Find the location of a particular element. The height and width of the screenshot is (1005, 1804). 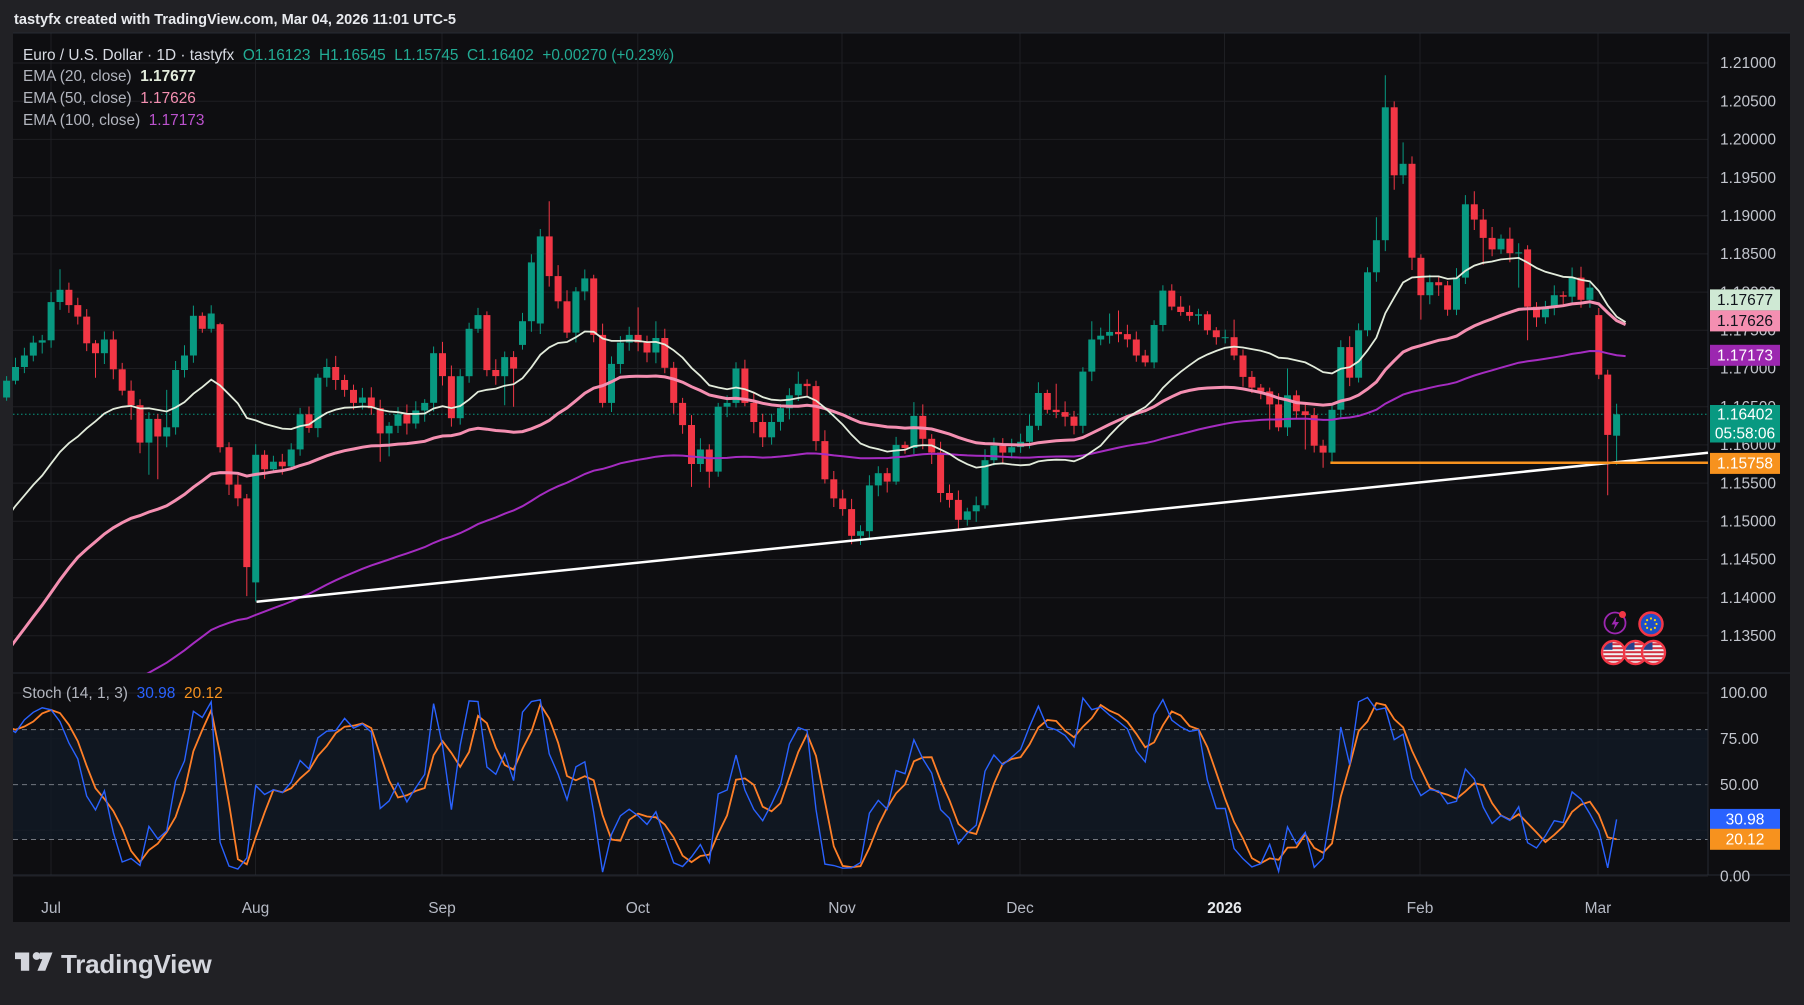

svg-text: Nov is located at coordinates (842, 908).